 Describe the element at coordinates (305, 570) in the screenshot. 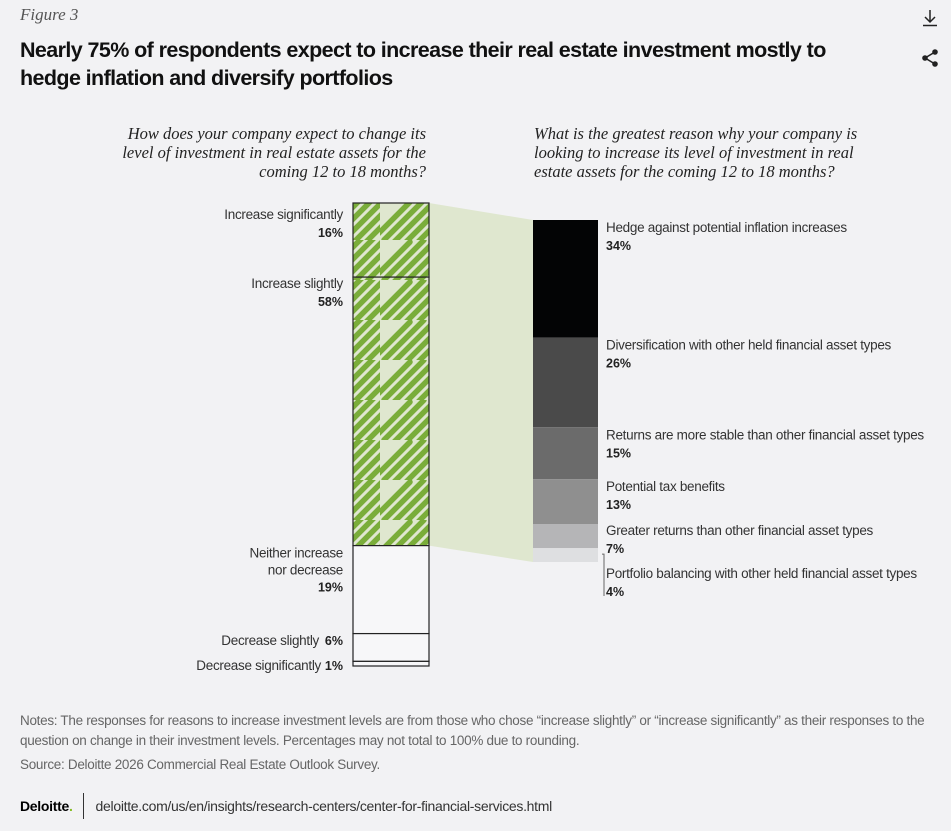

I see `left-label: nor decrease` at that location.